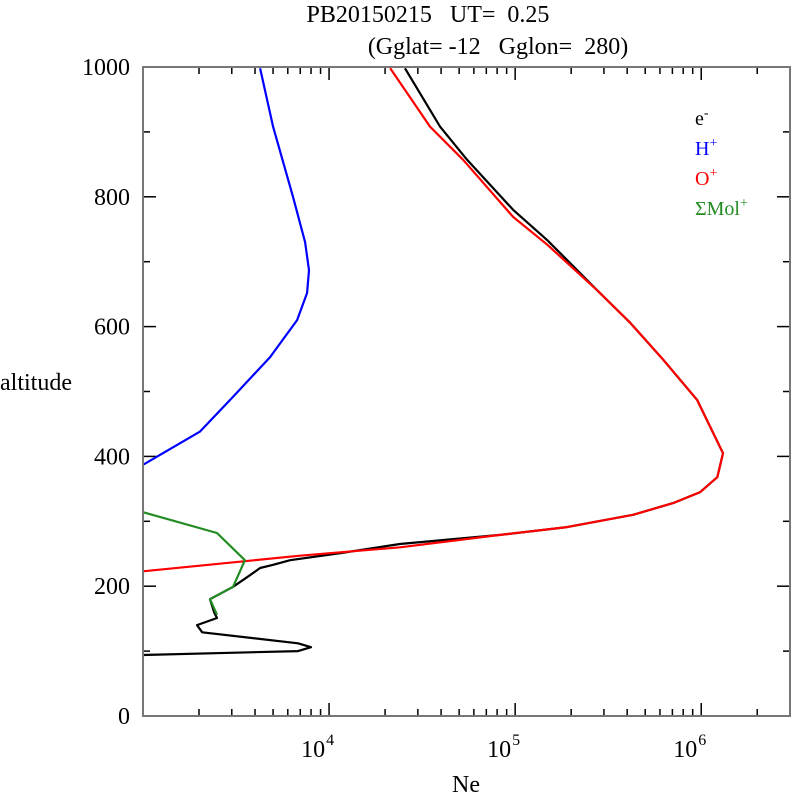 The height and width of the screenshot is (796, 792). Describe the element at coordinates (106, 68) in the screenshot. I see `y-tick-label: 1000` at that location.